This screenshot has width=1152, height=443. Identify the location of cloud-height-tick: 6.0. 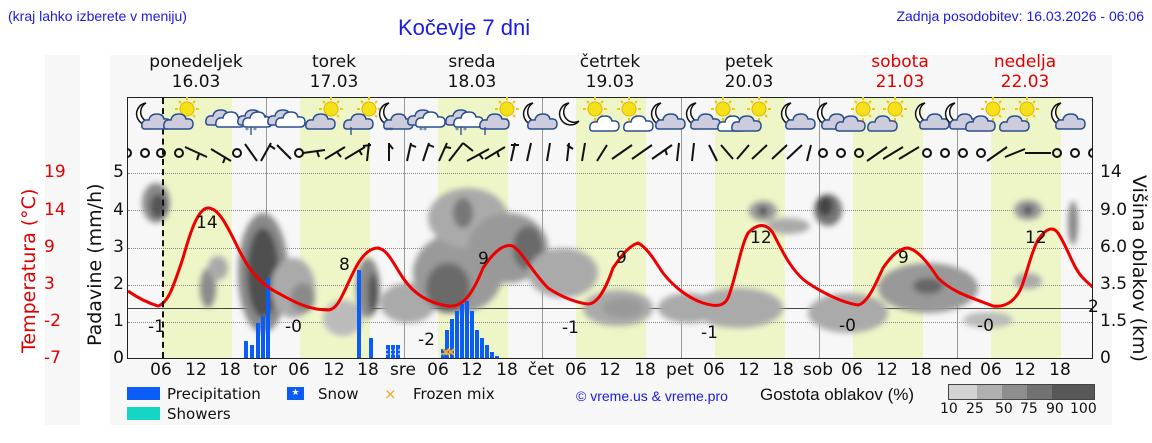
(1114, 247).